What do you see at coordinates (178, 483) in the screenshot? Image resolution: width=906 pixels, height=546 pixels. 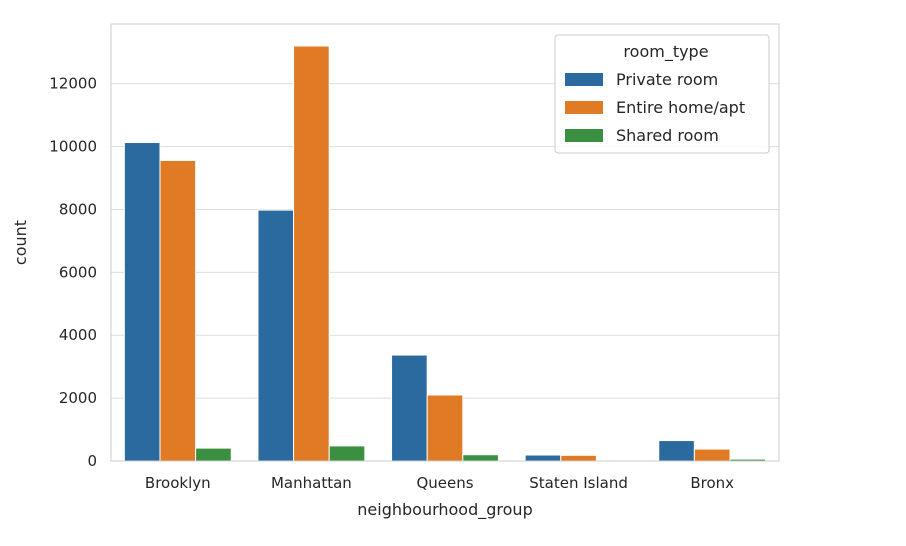 I see `x-tick-label: Brooklyn` at bounding box center [178, 483].